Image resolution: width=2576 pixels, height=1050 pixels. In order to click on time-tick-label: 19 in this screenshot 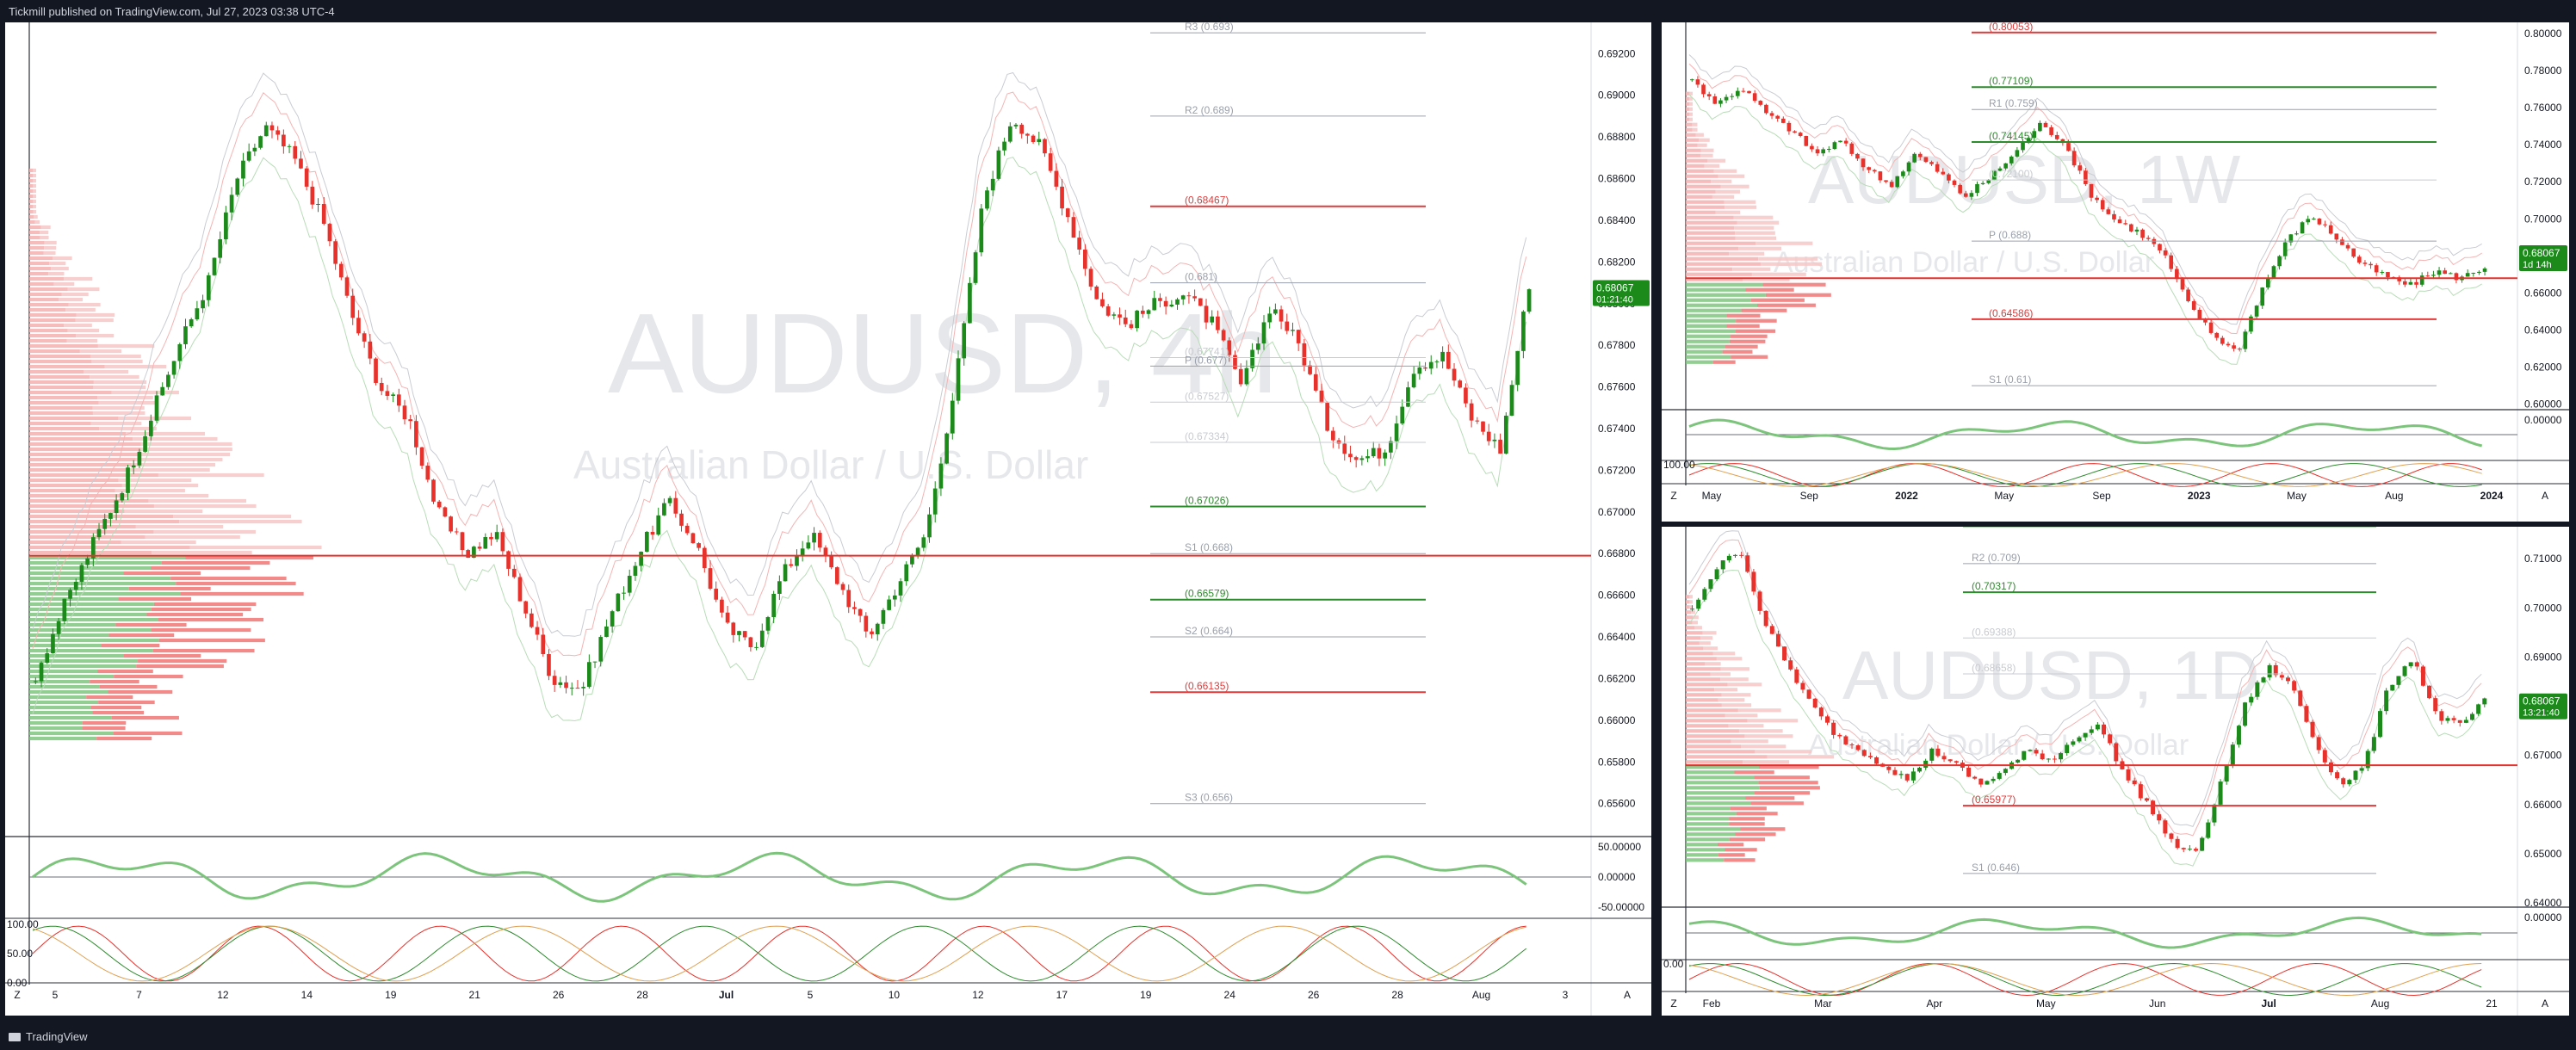, I will do `click(1146, 995)`.